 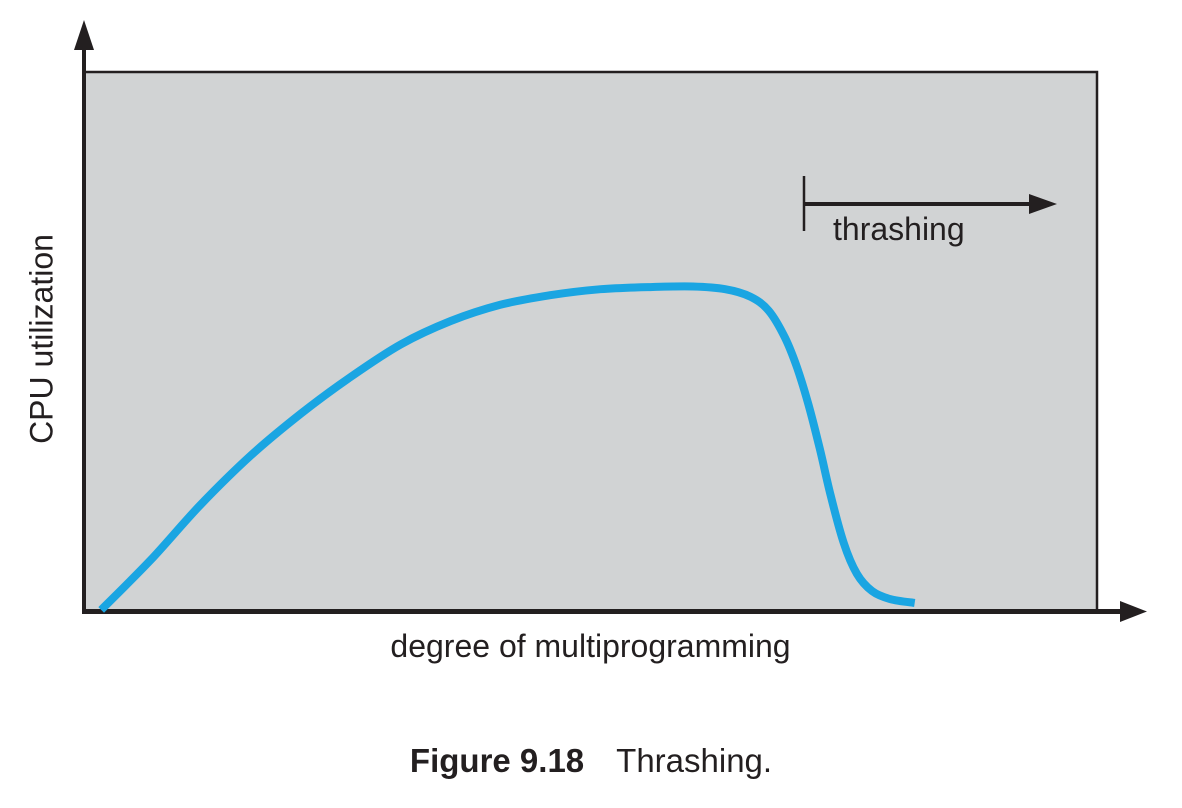 What do you see at coordinates (497, 760) in the screenshot?
I see `figure-caption-number: Figure 9.18` at bounding box center [497, 760].